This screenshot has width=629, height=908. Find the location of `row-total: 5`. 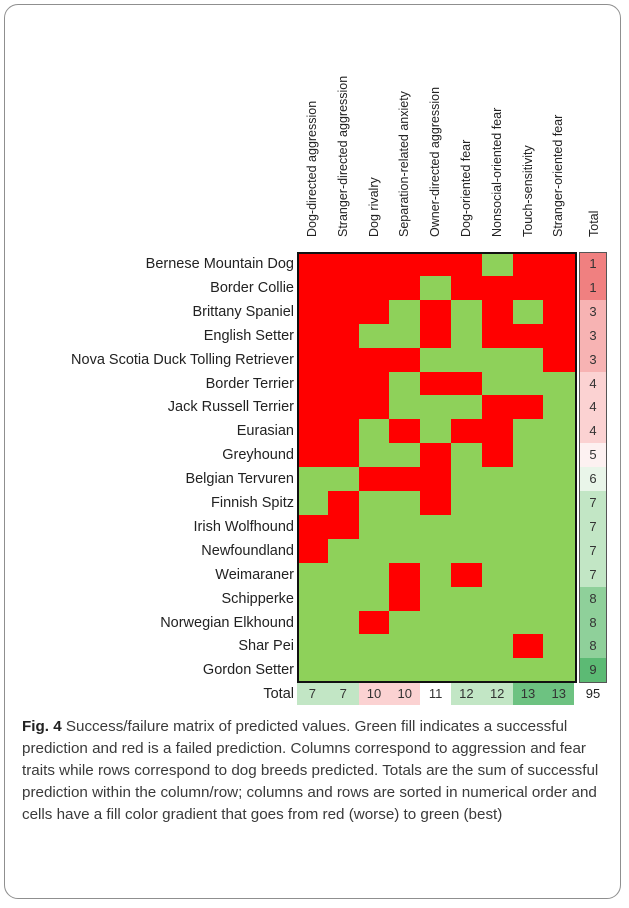

row-total: 5 is located at coordinates (593, 455).